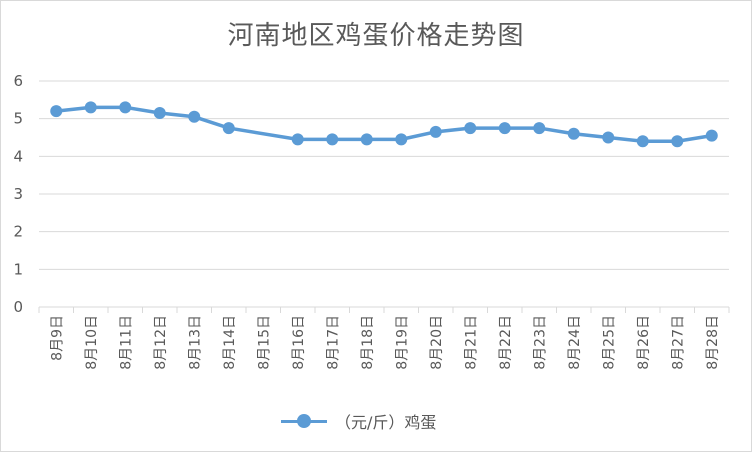  Describe the element at coordinates (368, 342) in the screenshot. I see `x-tick-label: 8月18日` at that location.